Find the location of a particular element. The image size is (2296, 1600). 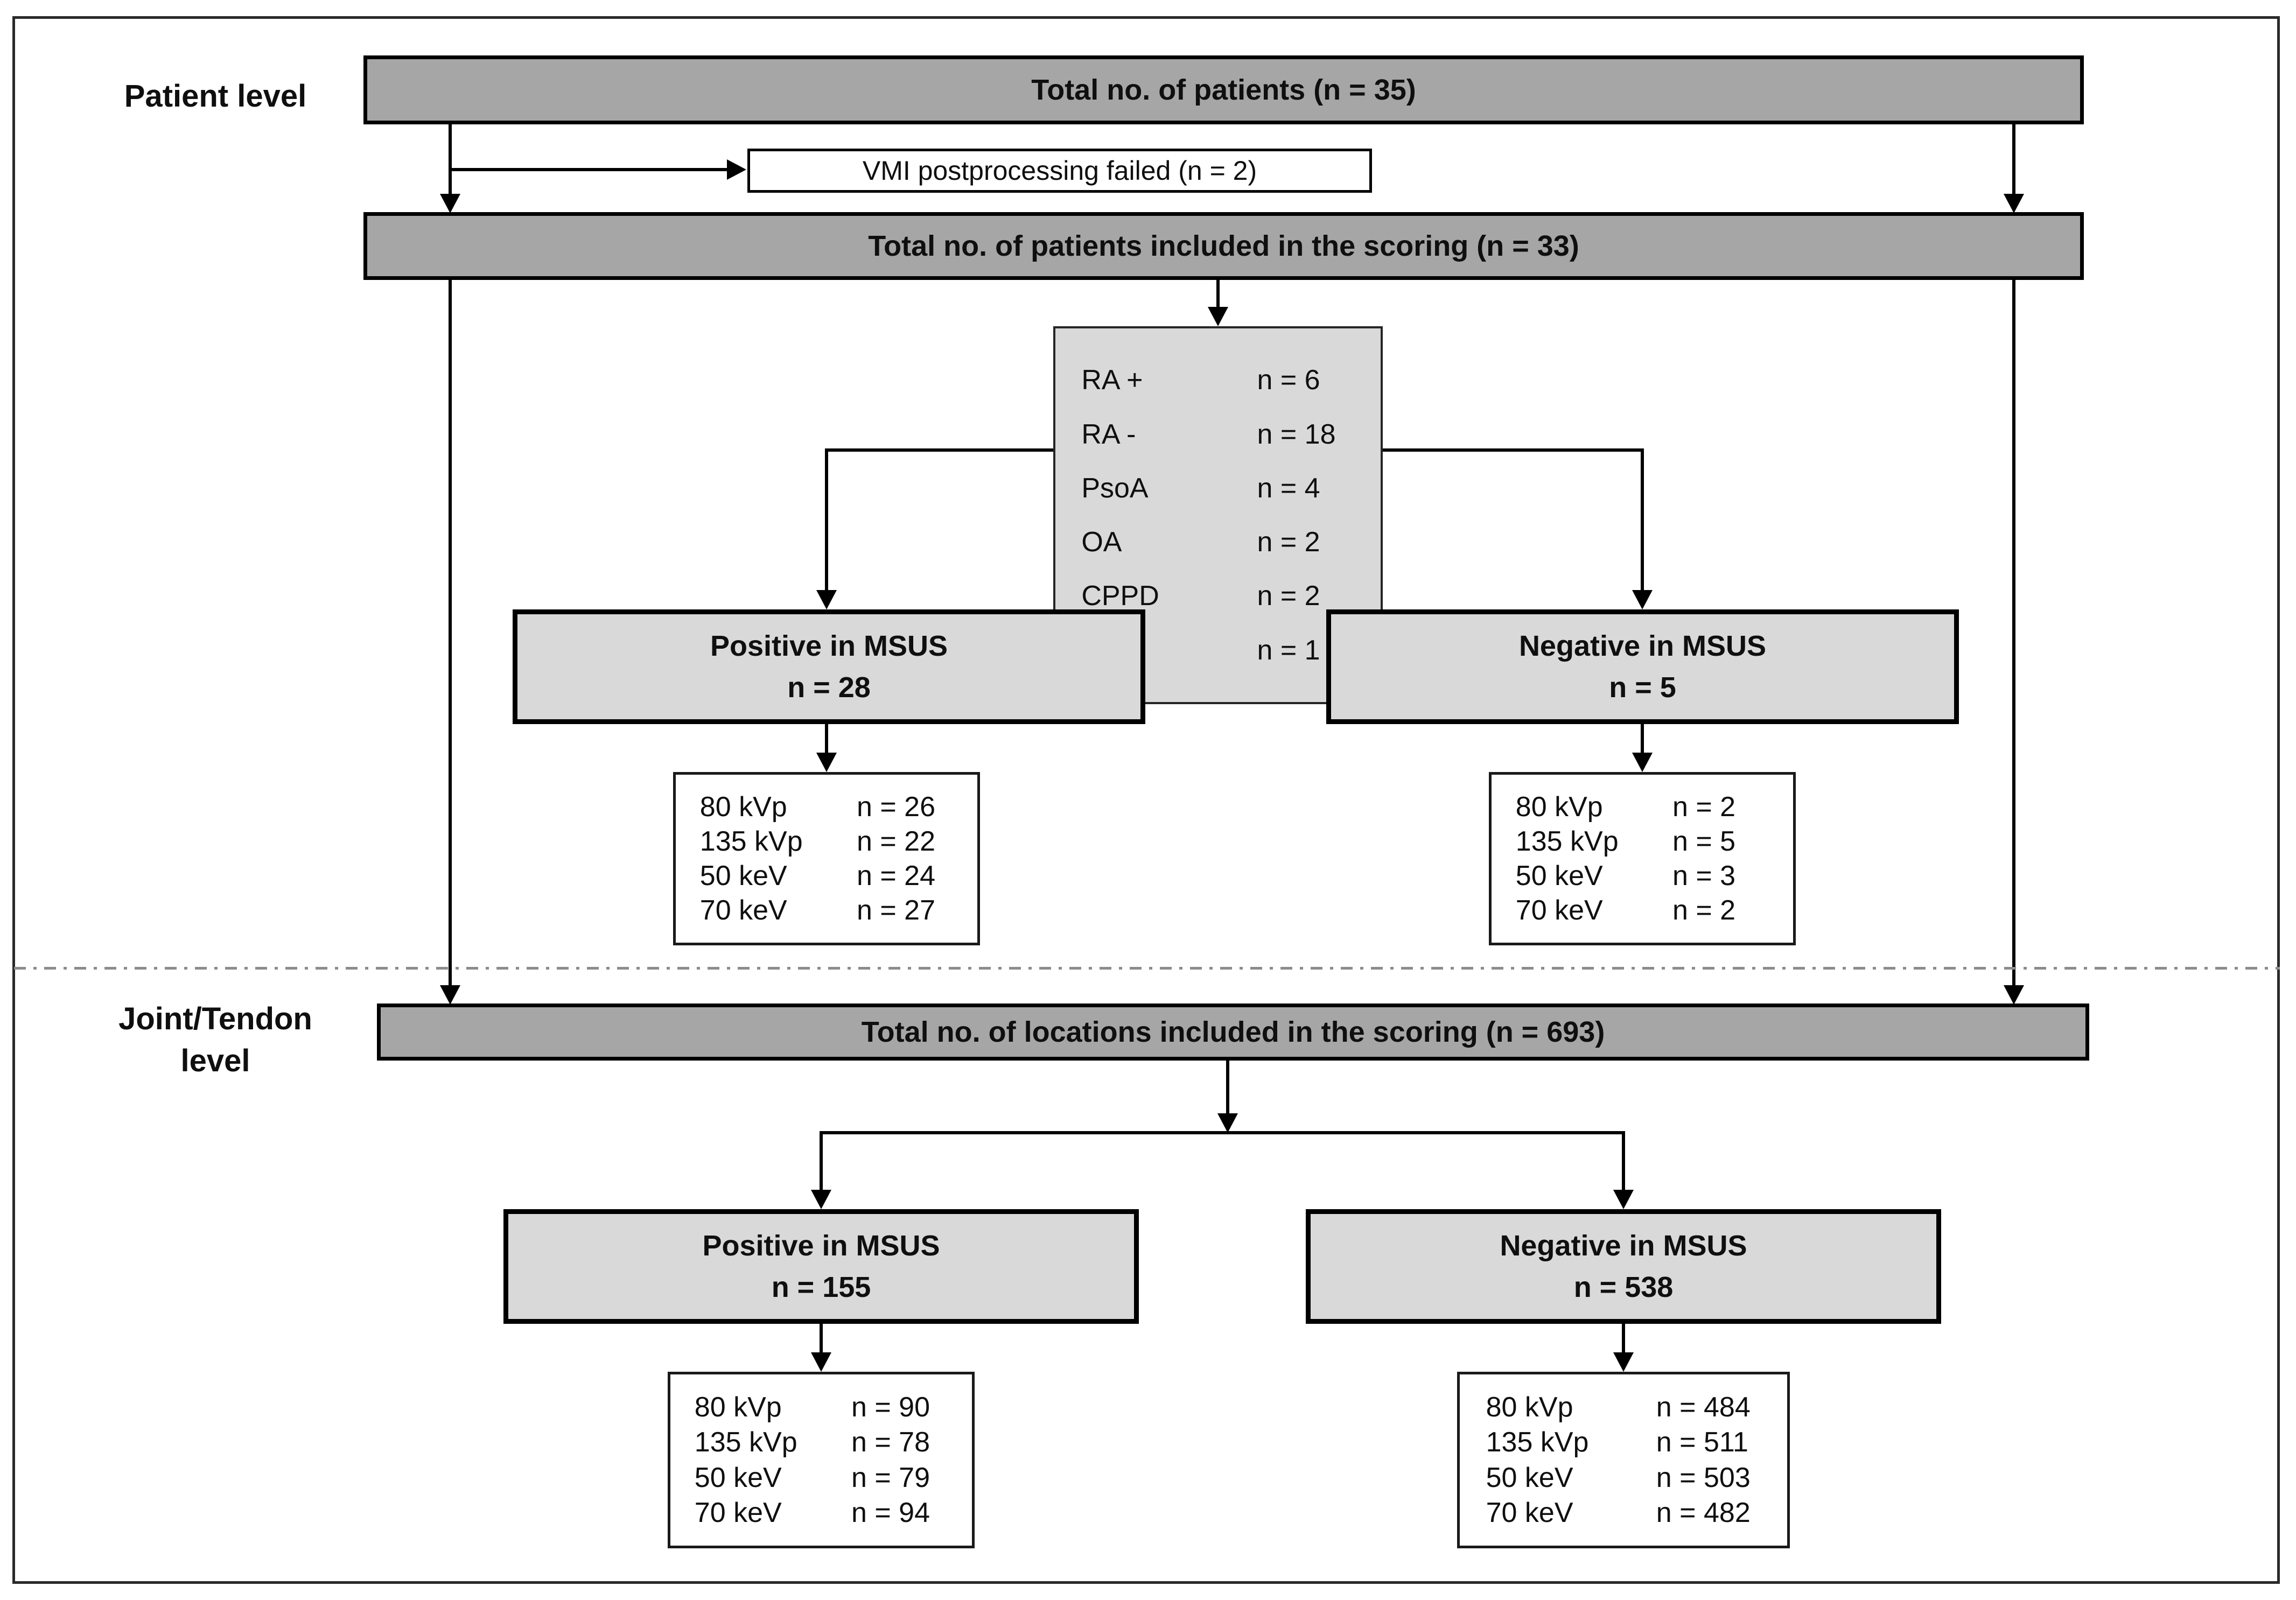

joint-negative-msus-count: n = 538 is located at coordinates (1623, 1287).